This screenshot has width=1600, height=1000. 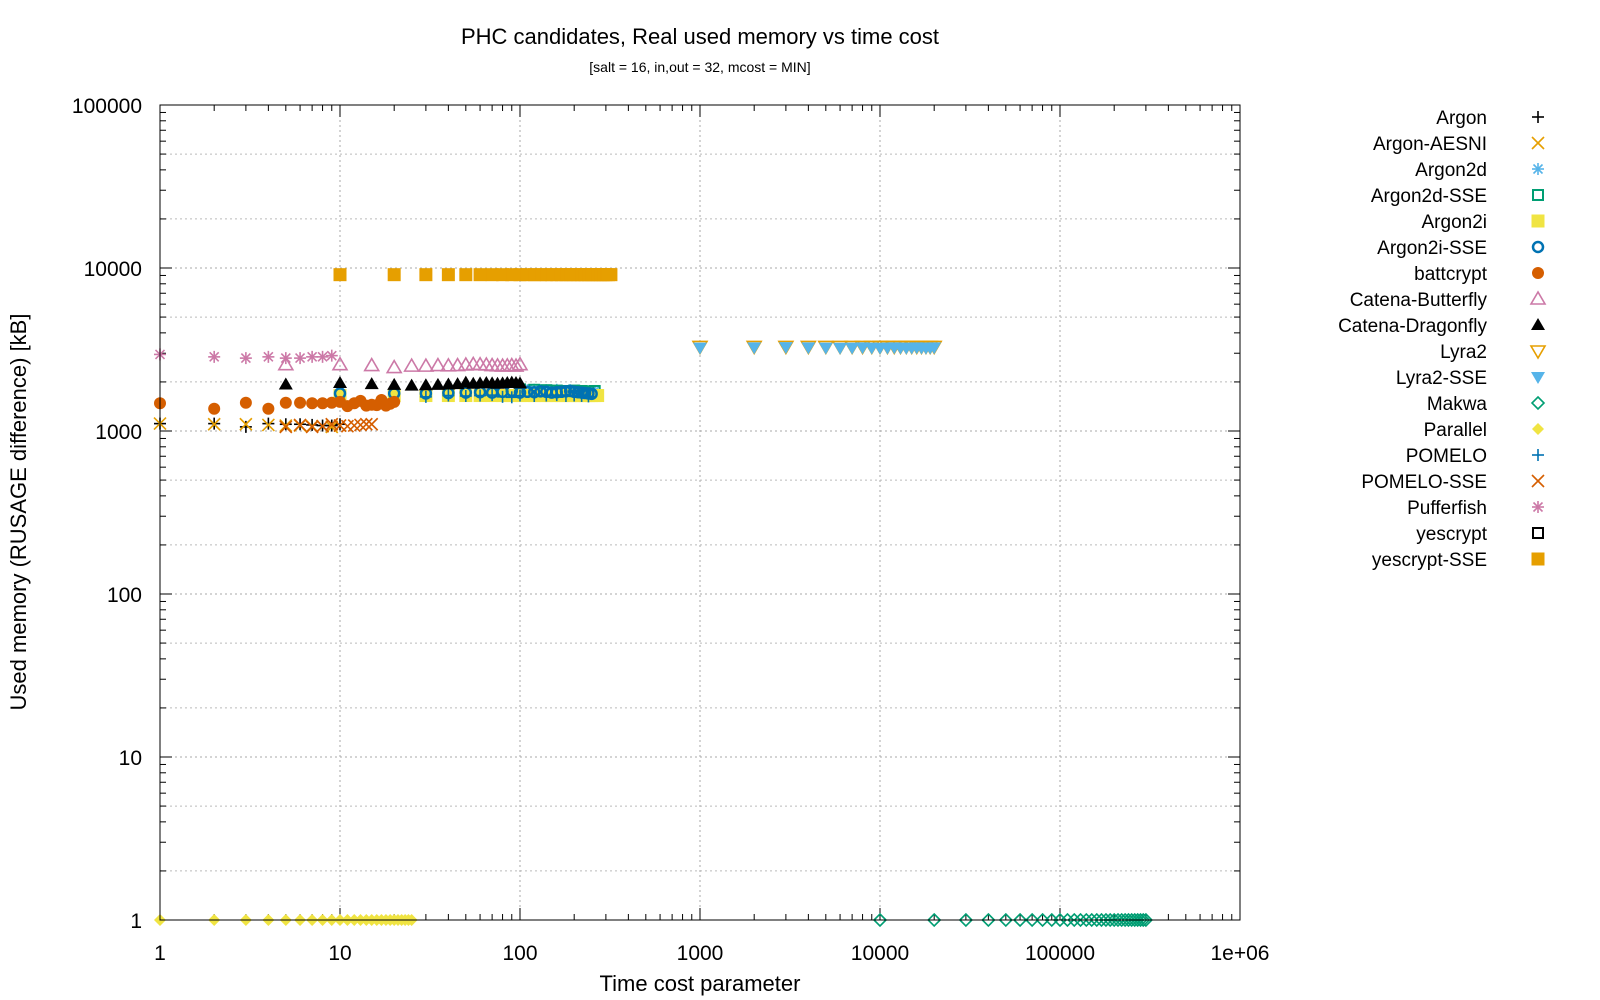 What do you see at coordinates (1461, 118) in the screenshot?
I see `legend-label-argon: Argon` at bounding box center [1461, 118].